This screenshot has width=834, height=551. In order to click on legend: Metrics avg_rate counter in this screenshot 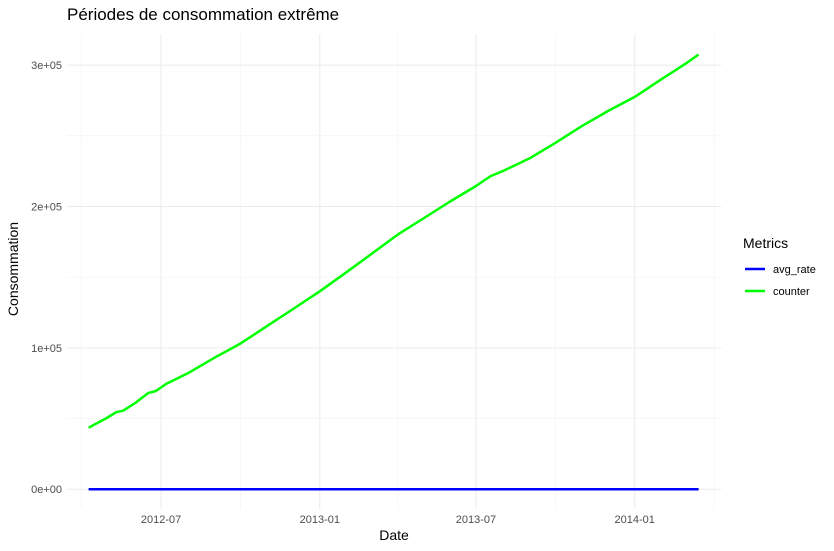, I will do `click(779, 266)`.